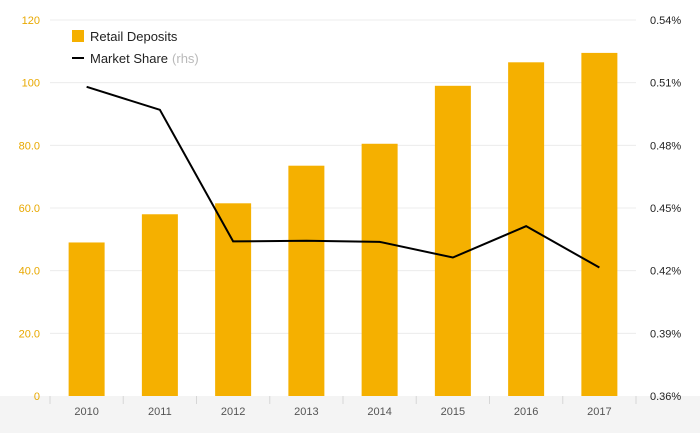  I want to click on right-axis-tick-label: 0.51%, so click(665, 84).